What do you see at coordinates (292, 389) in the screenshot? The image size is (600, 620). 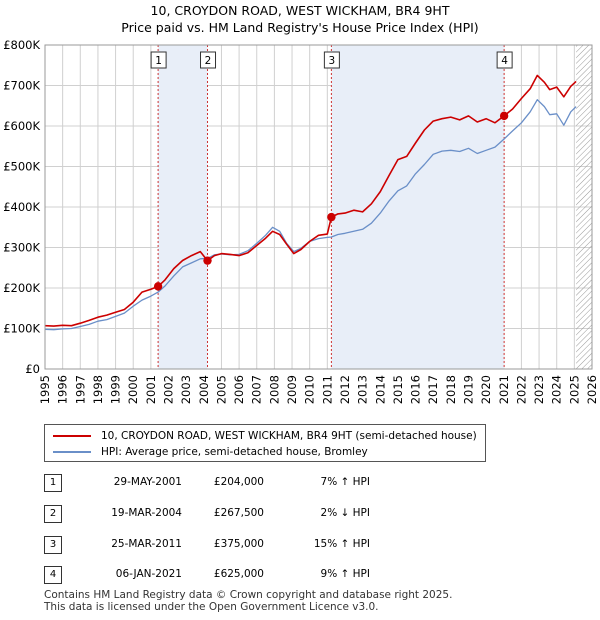 I see `x-tick-label: 2009` at bounding box center [292, 389].